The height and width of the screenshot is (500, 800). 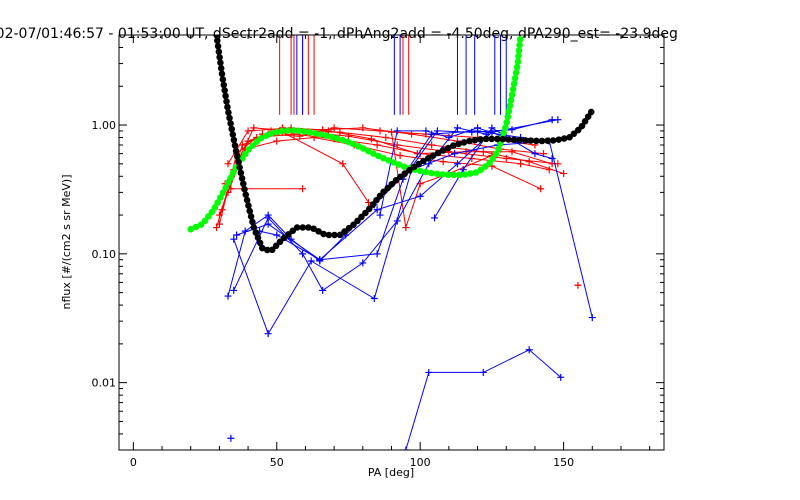 I want to click on x-tick-label: 50, so click(x=277, y=462).